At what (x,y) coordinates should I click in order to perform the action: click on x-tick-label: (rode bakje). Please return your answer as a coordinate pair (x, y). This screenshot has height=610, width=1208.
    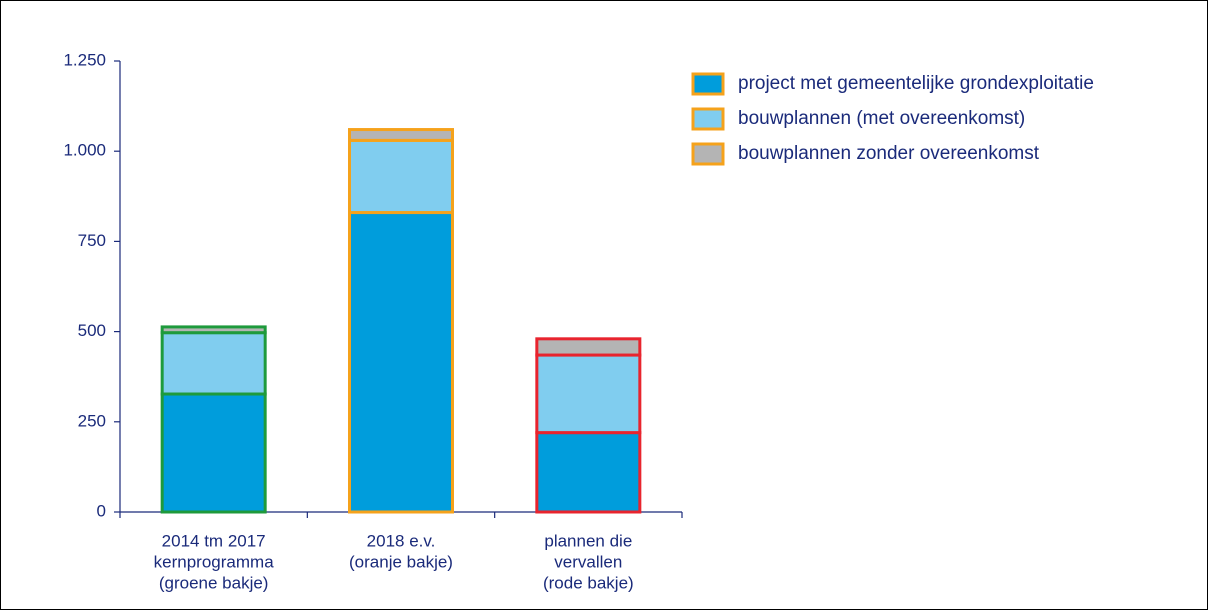
    Looking at the image, I should click on (588, 582).